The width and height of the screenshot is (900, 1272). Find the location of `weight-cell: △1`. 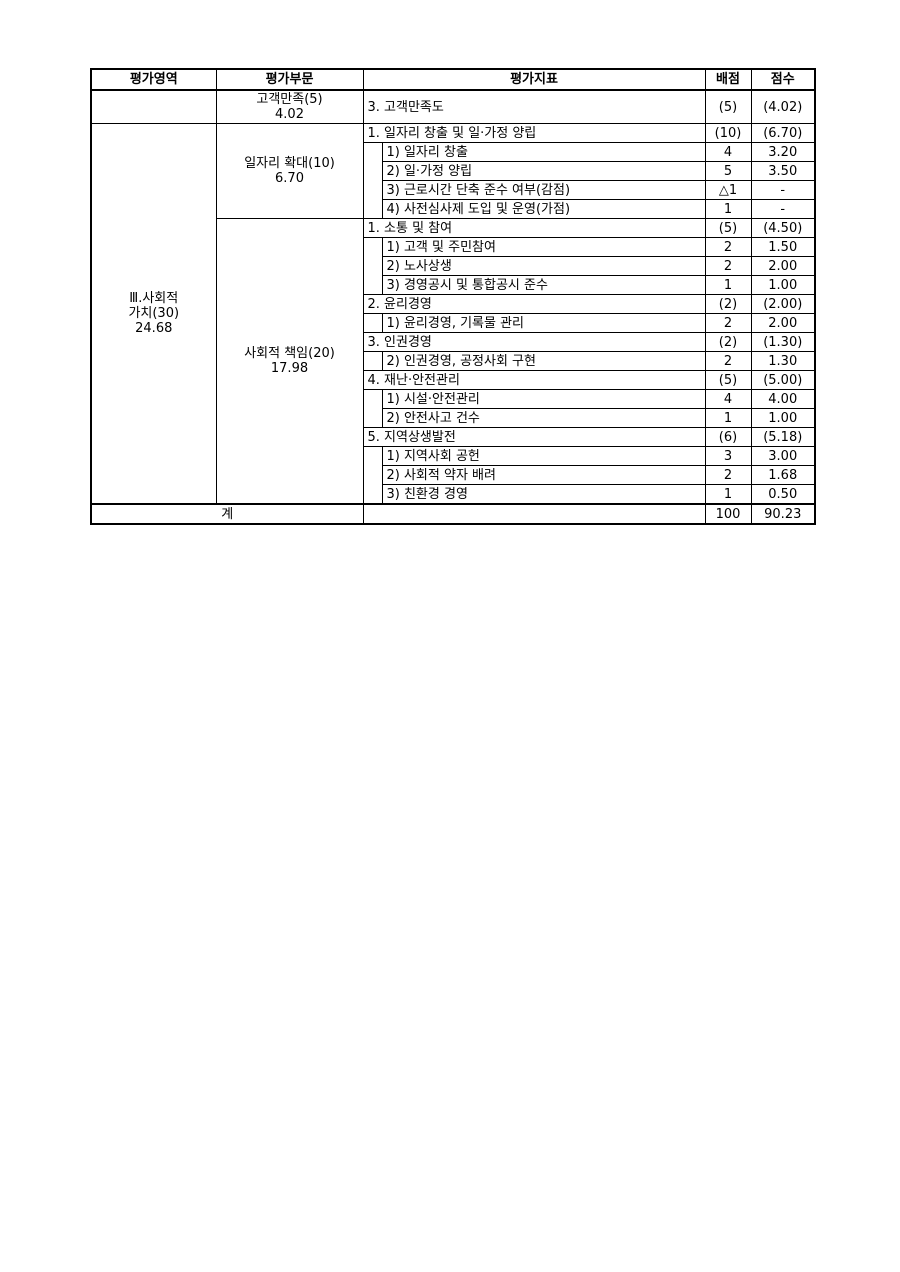

weight-cell: △1 is located at coordinates (728, 190).